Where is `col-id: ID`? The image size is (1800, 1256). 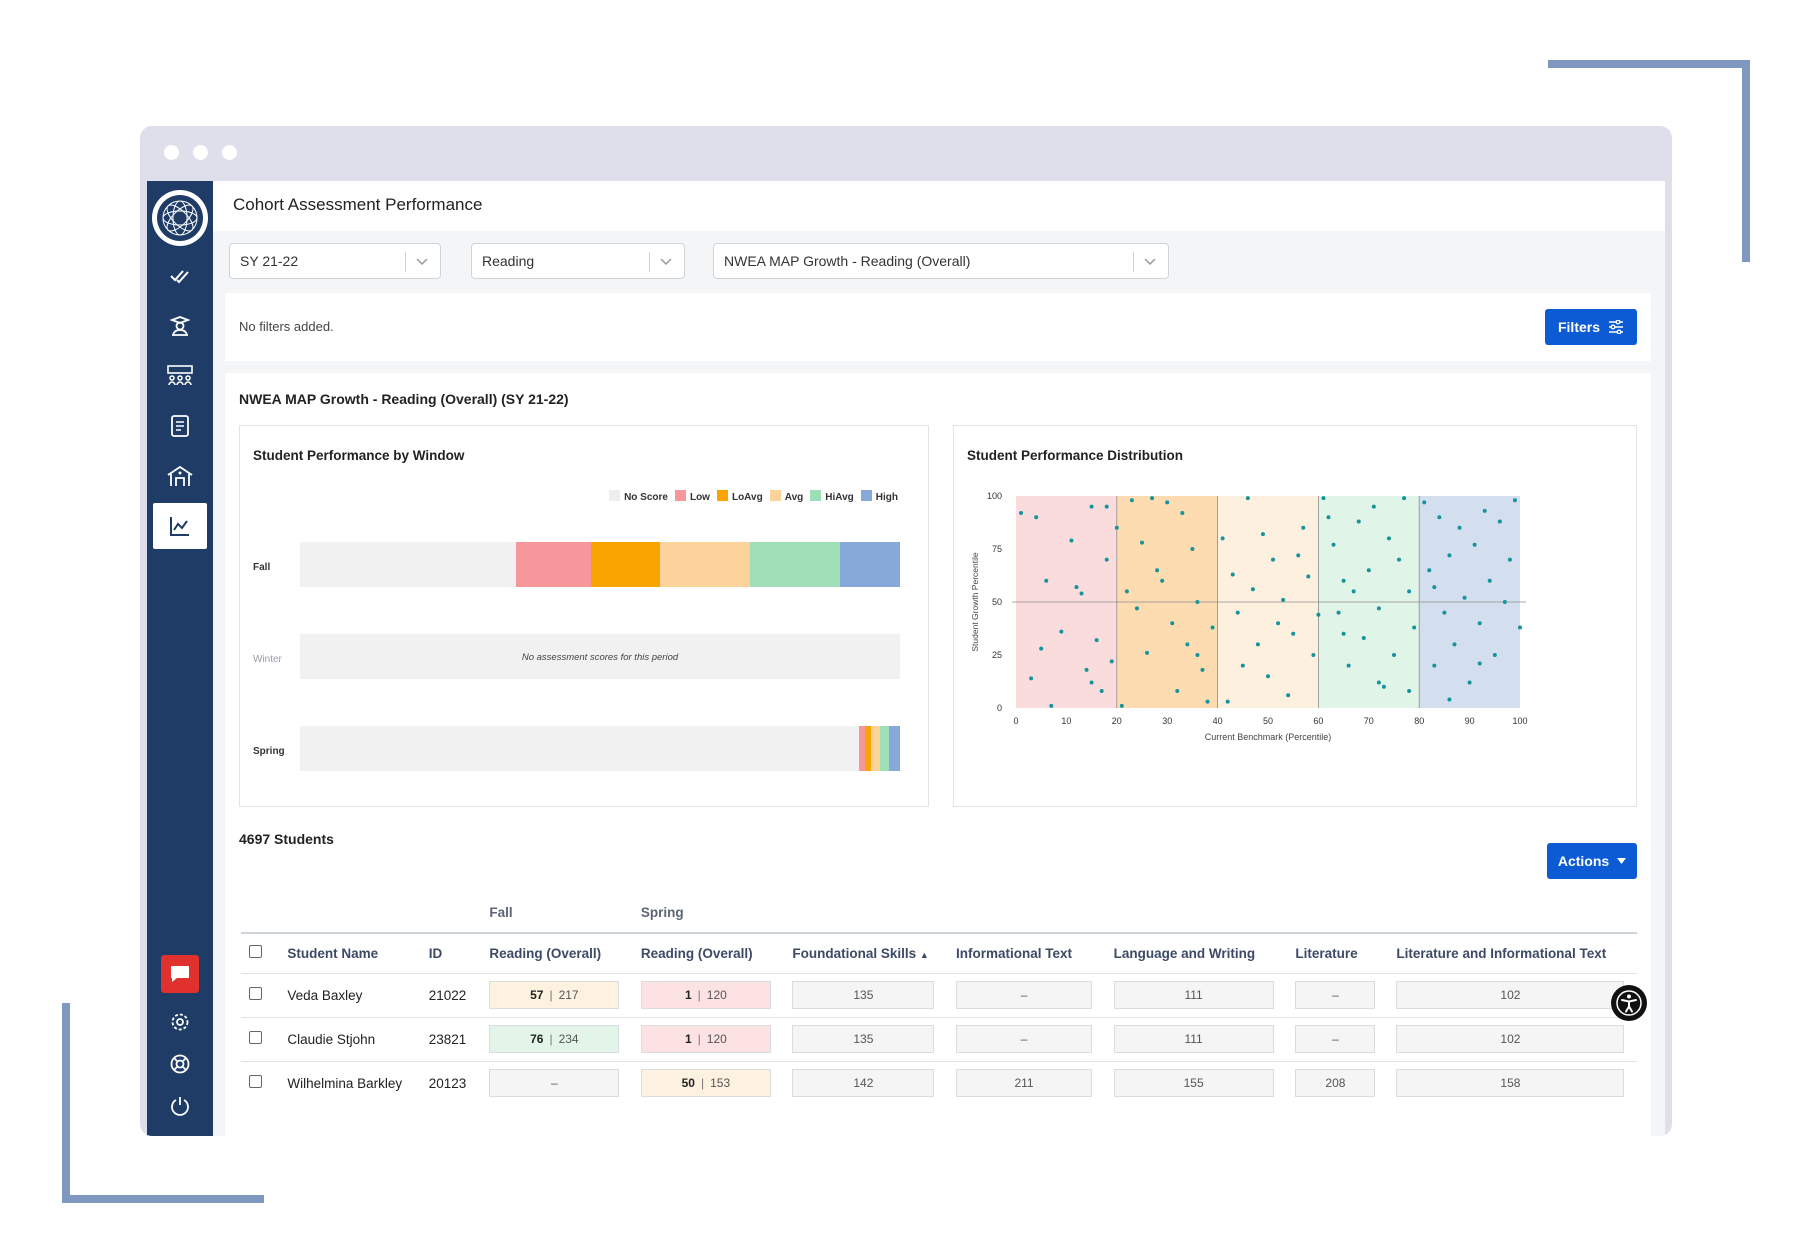 col-id: ID is located at coordinates (435, 953).